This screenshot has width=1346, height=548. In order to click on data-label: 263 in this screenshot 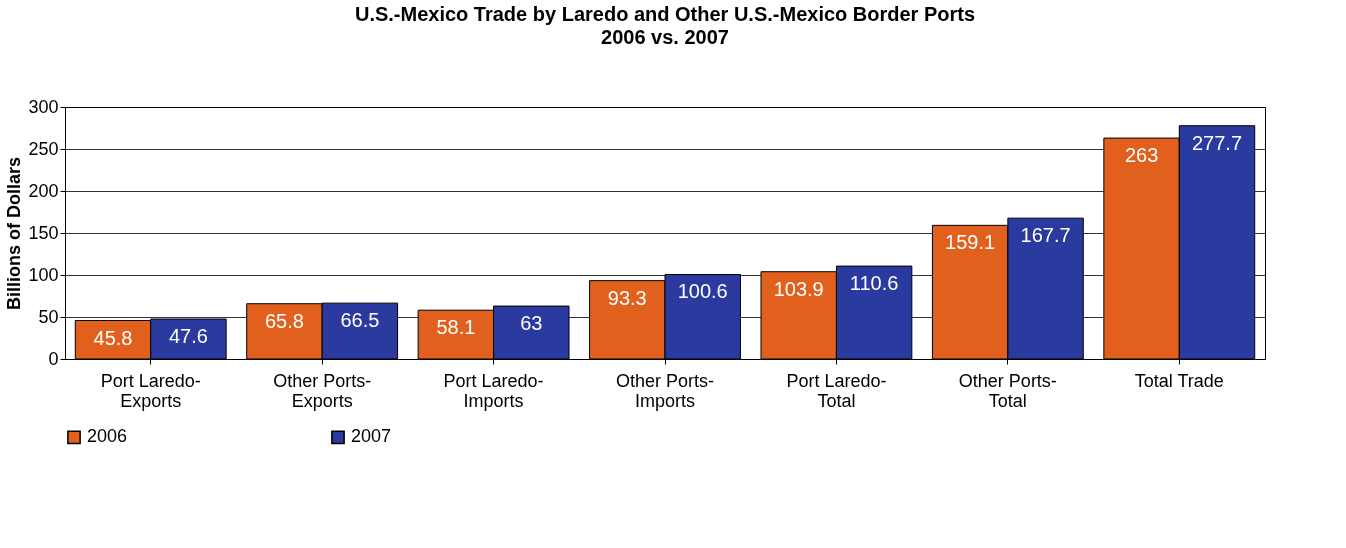, I will do `click(1141, 155)`.